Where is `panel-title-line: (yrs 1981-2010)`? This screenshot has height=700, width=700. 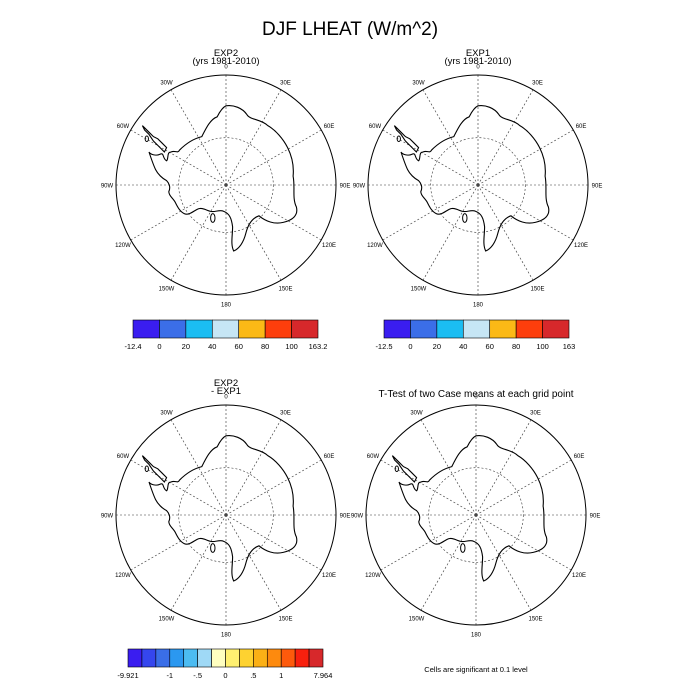
panel-title-line: (yrs 1981-2010) is located at coordinates (477, 61).